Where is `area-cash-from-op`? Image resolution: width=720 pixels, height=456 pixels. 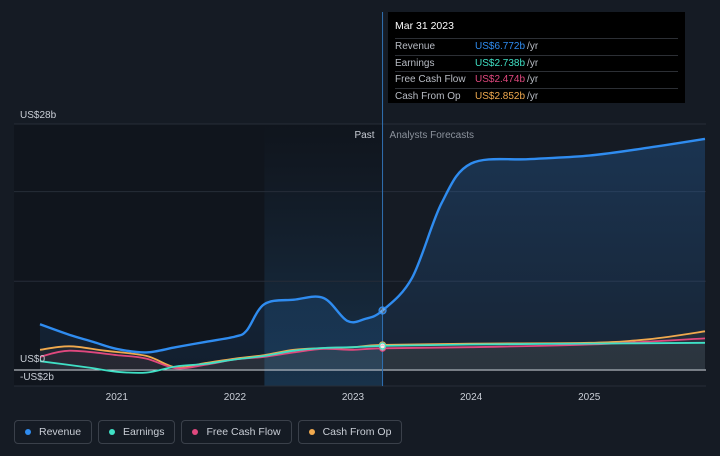 area-cash-from-op is located at coordinates (372, 350).